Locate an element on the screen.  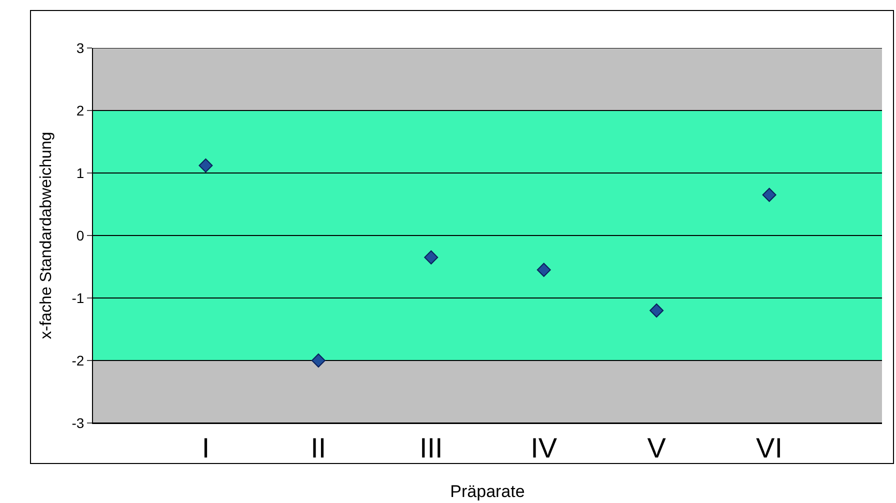
x-tick-label: IV is located at coordinates (544, 448).